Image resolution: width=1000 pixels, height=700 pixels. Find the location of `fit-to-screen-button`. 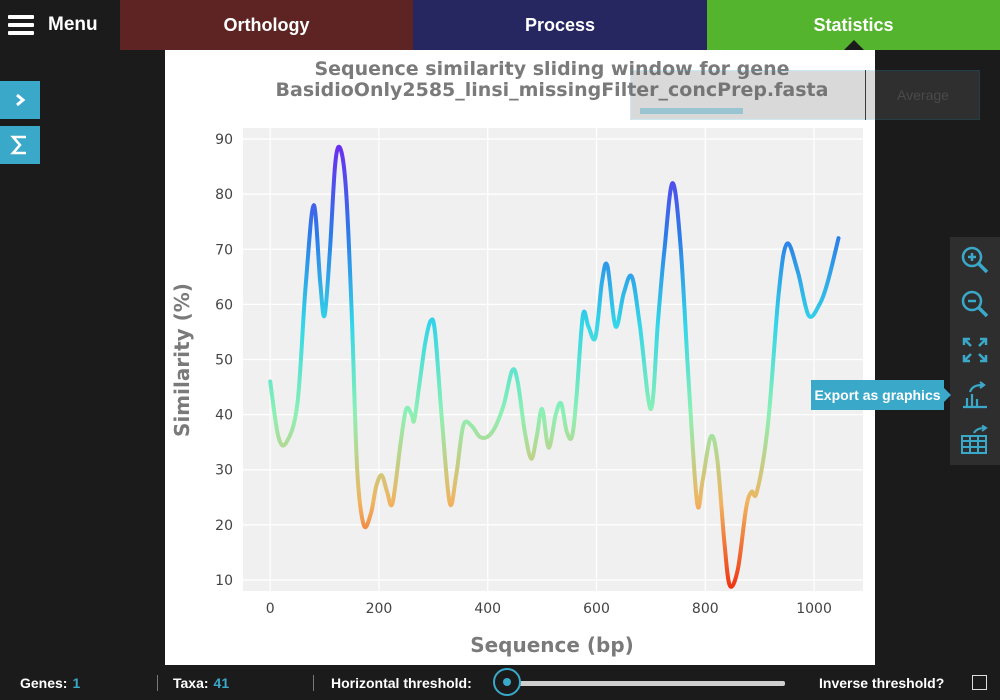

fit-to-screen-button is located at coordinates (975, 350).